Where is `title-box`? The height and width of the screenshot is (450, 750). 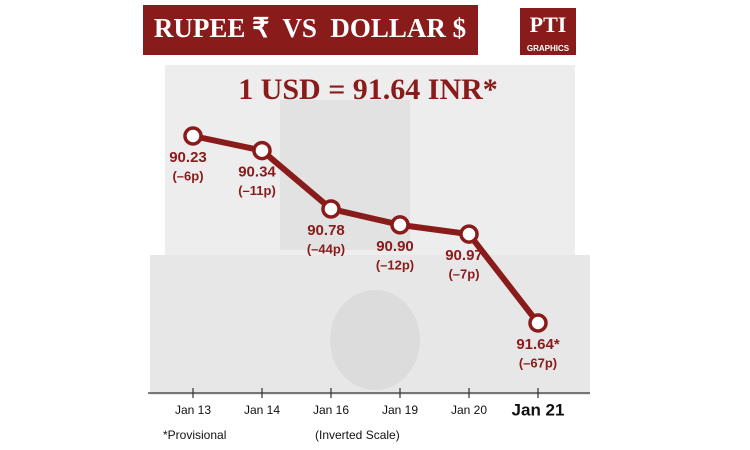 title-box is located at coordinates (310, 30).